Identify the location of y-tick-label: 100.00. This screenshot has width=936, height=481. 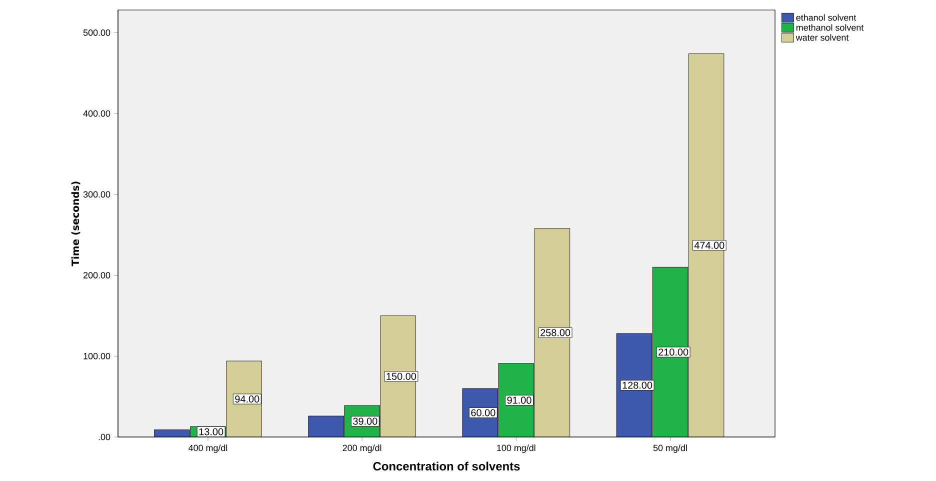
(97, 356).